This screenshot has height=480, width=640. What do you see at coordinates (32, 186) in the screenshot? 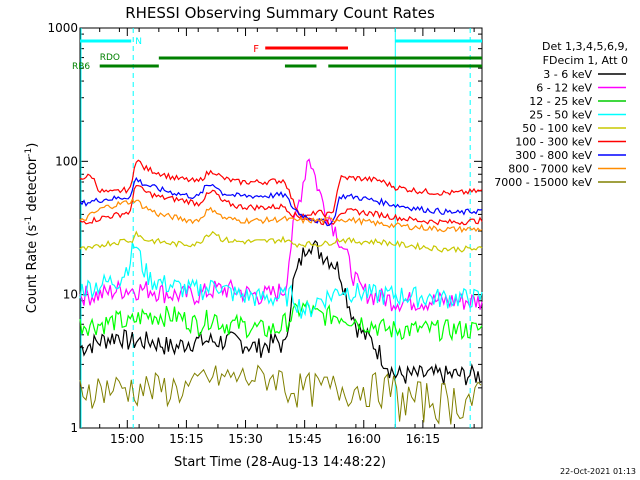
I see `ylabel-part2: detector` at bounding box center [32, 186].